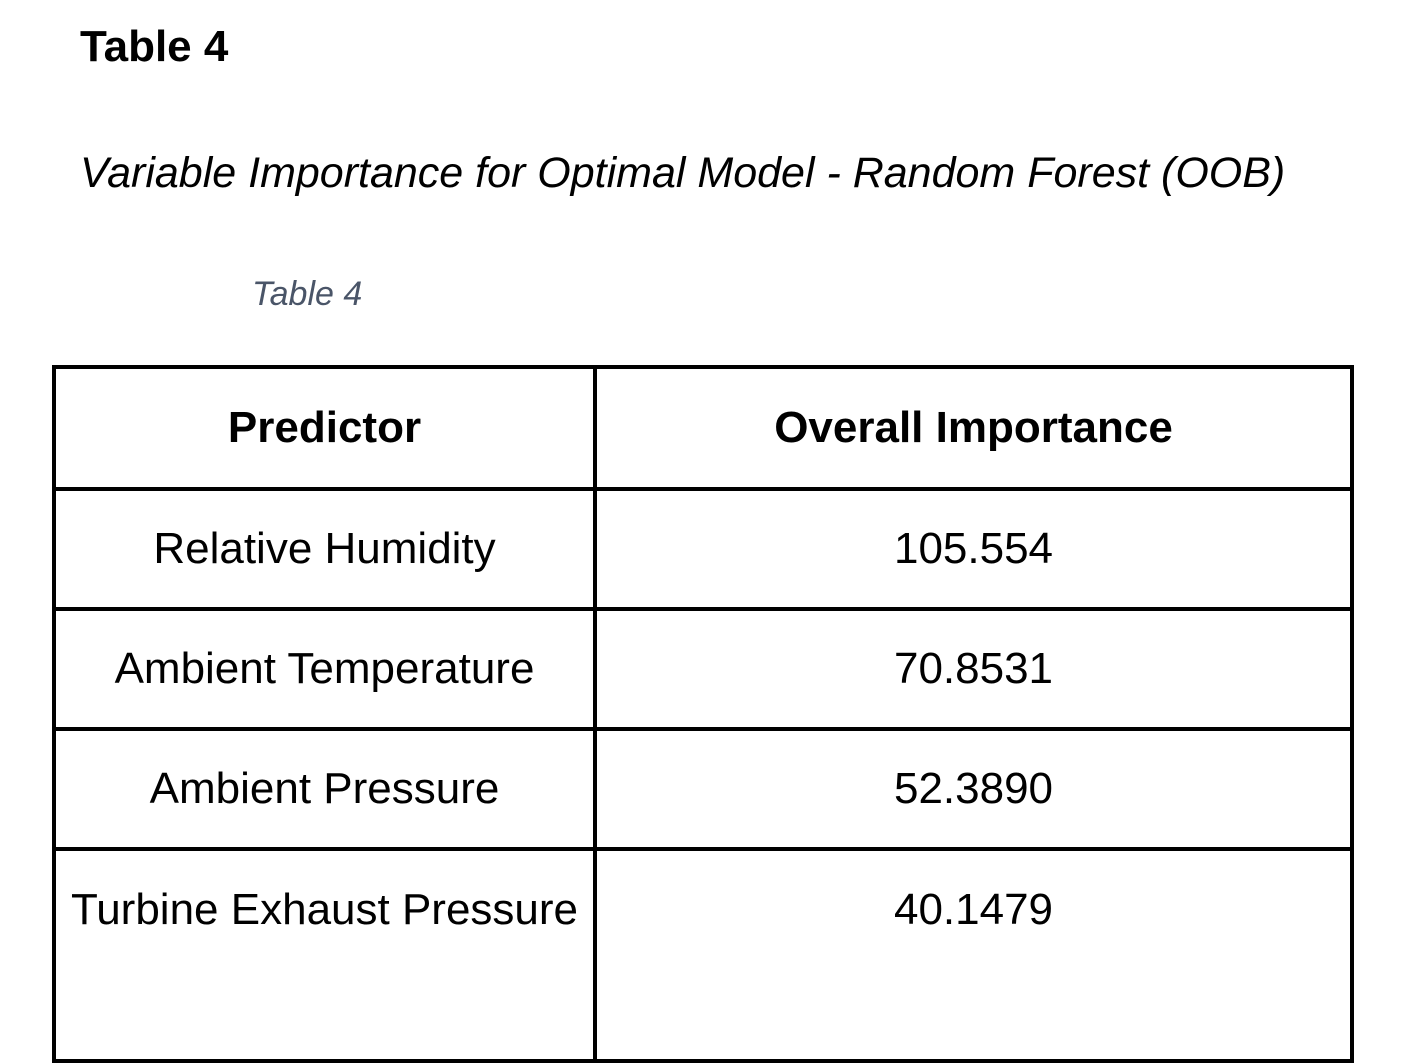 The image size is (1422, 1063). I want to click on importance-cell: 52.3890, so click(973, 789).